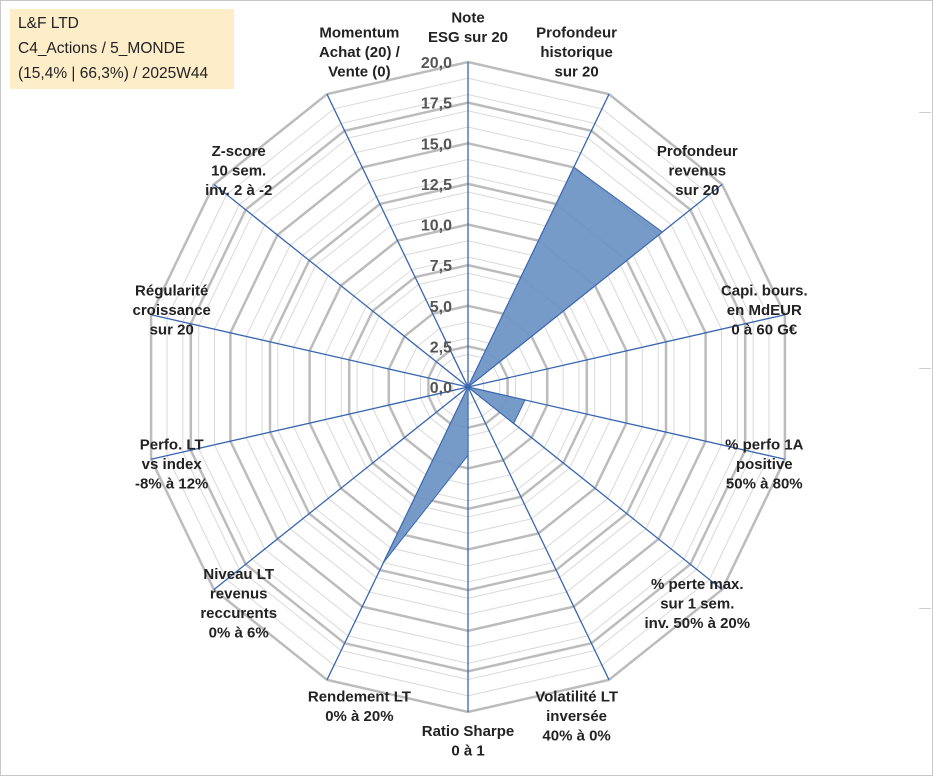  Describe the element at coordinates (697, 604) in the screenshot. I see `axis-label: % perte max. sur 1 sem. inv. 50% à 20%` at that location.